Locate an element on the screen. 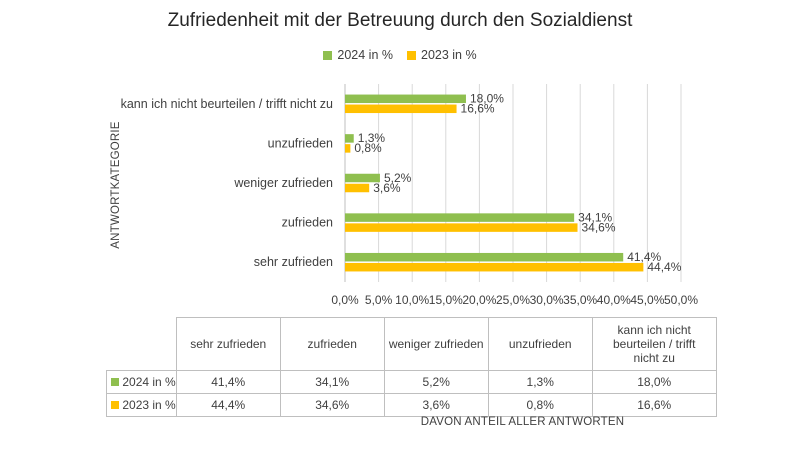  table-cell: 16,6% is located at coordinates (654, 405).